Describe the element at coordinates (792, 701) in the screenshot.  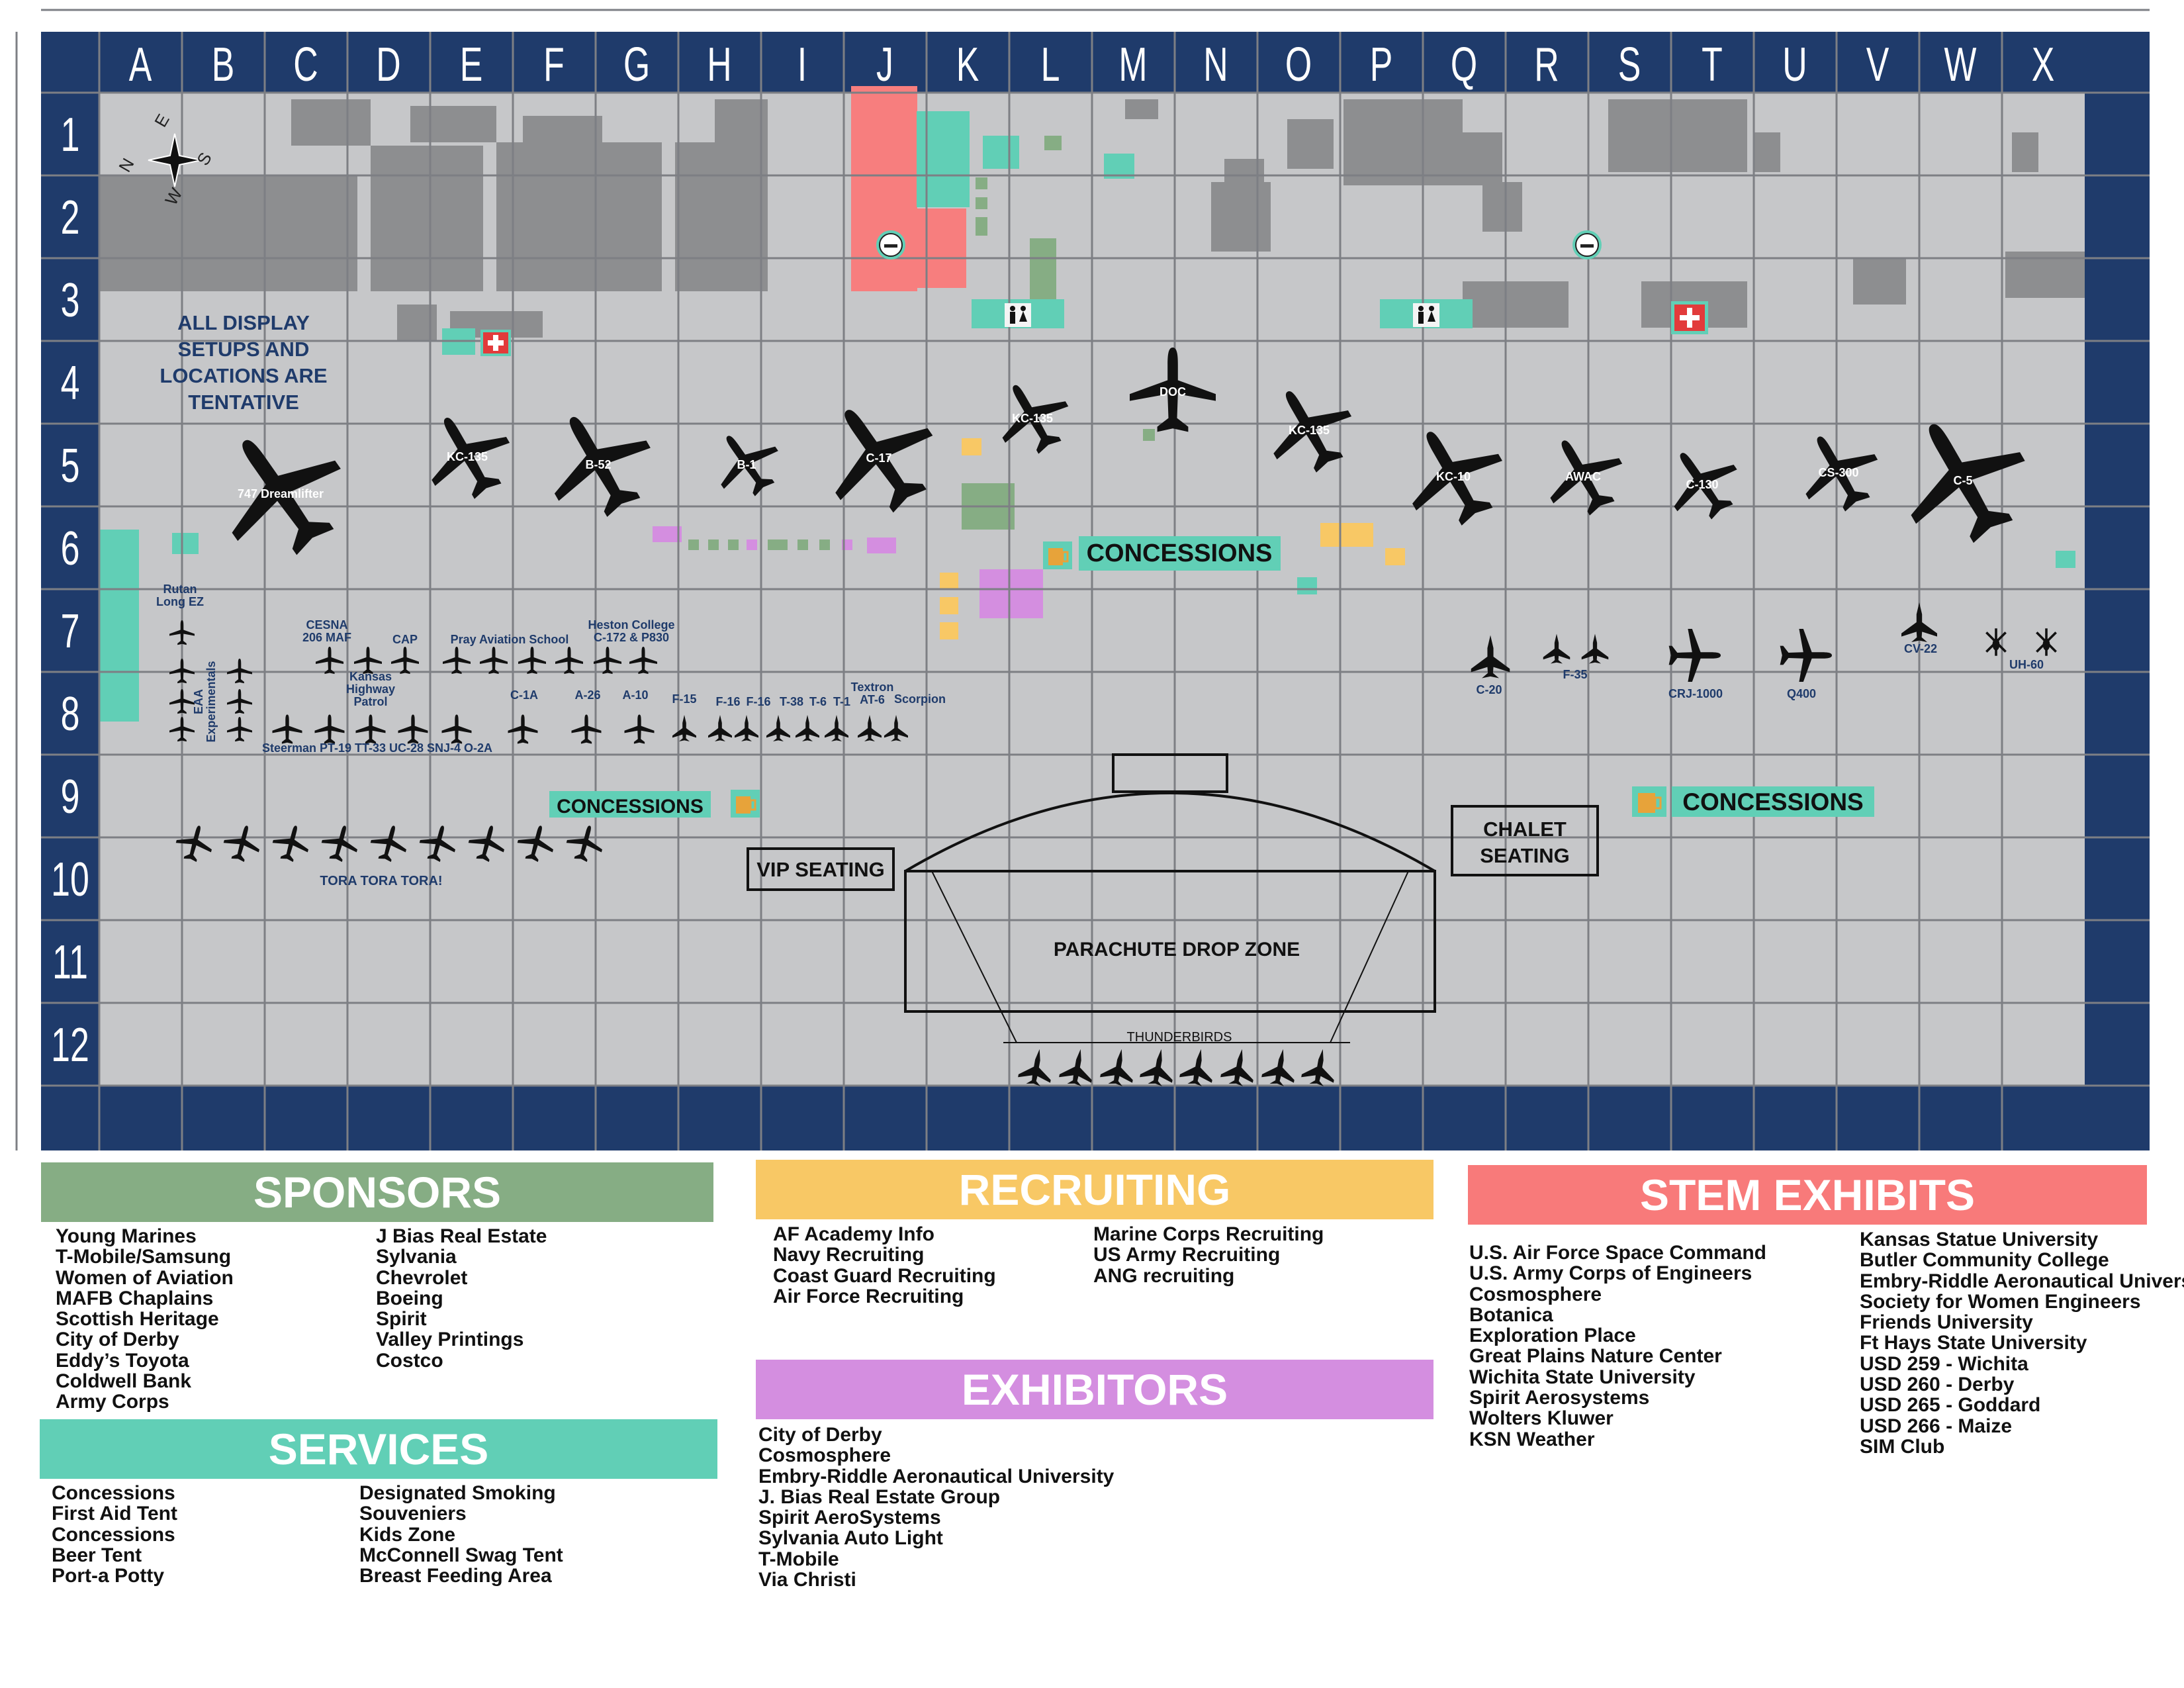
I see `aircraft-small-label-line: T-38` at that location.